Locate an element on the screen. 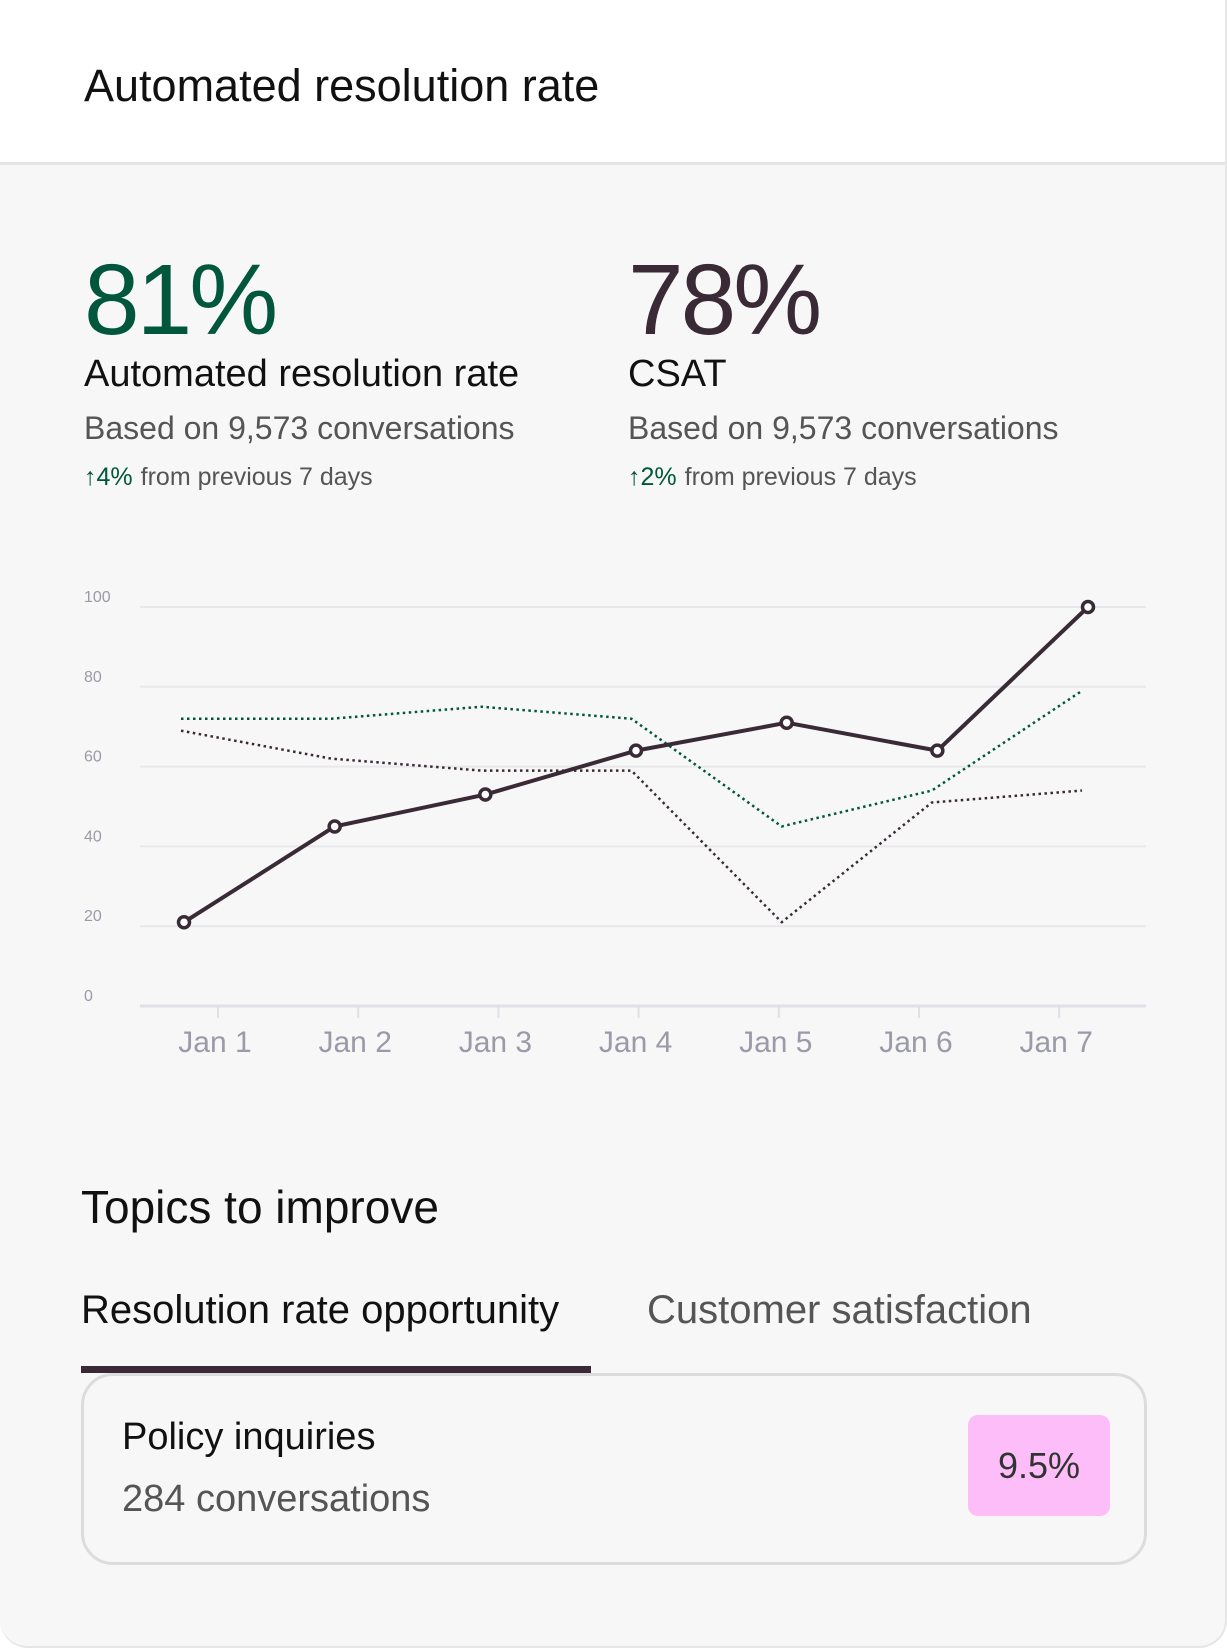 The image size is (1227, 1648). x-tick-label: Jan 1 is located at coordinates (214, 1042).